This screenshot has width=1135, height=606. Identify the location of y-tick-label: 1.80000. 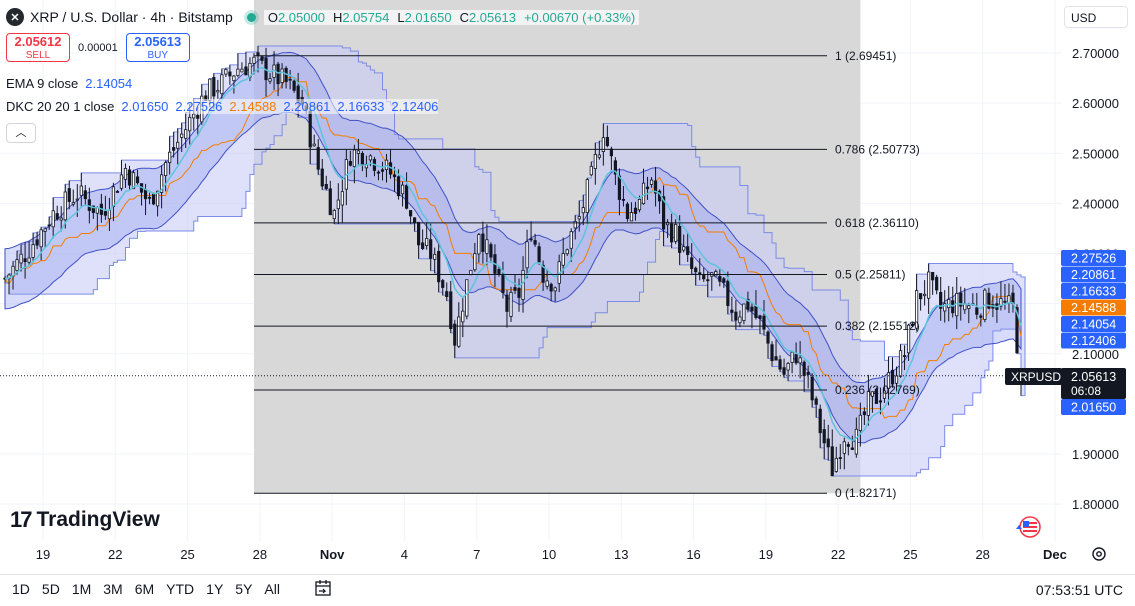
(1095, 504).